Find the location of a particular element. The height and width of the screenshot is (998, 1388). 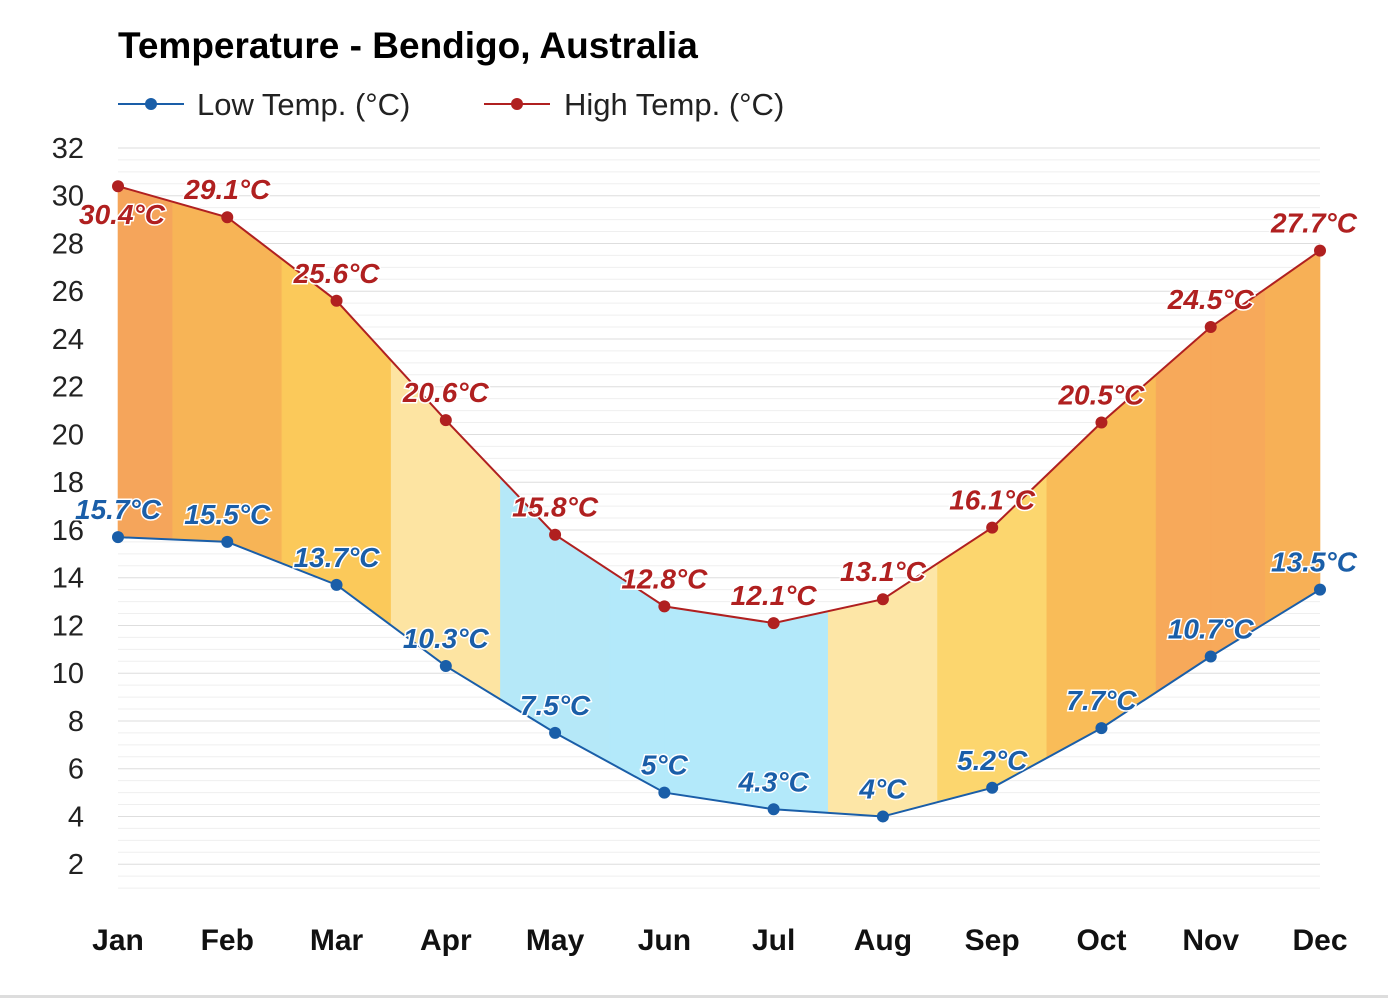

x-tick-label: Jul is located at coordinates (773, 940).